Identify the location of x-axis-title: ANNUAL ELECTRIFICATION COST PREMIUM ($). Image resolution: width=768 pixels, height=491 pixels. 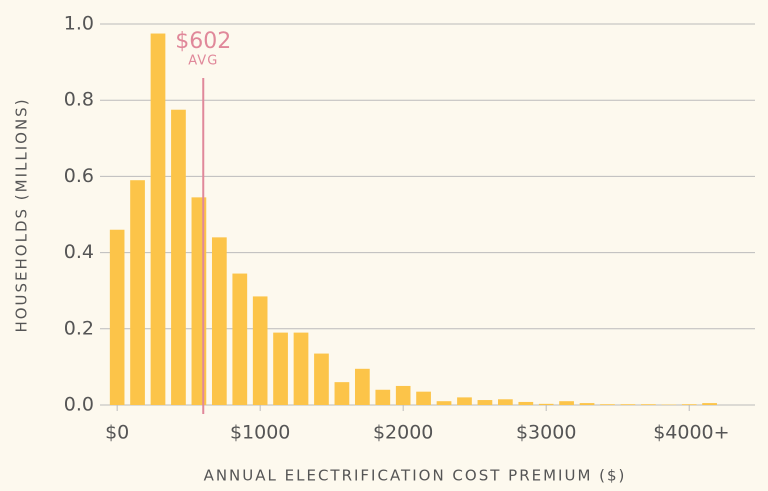
(415, 476).